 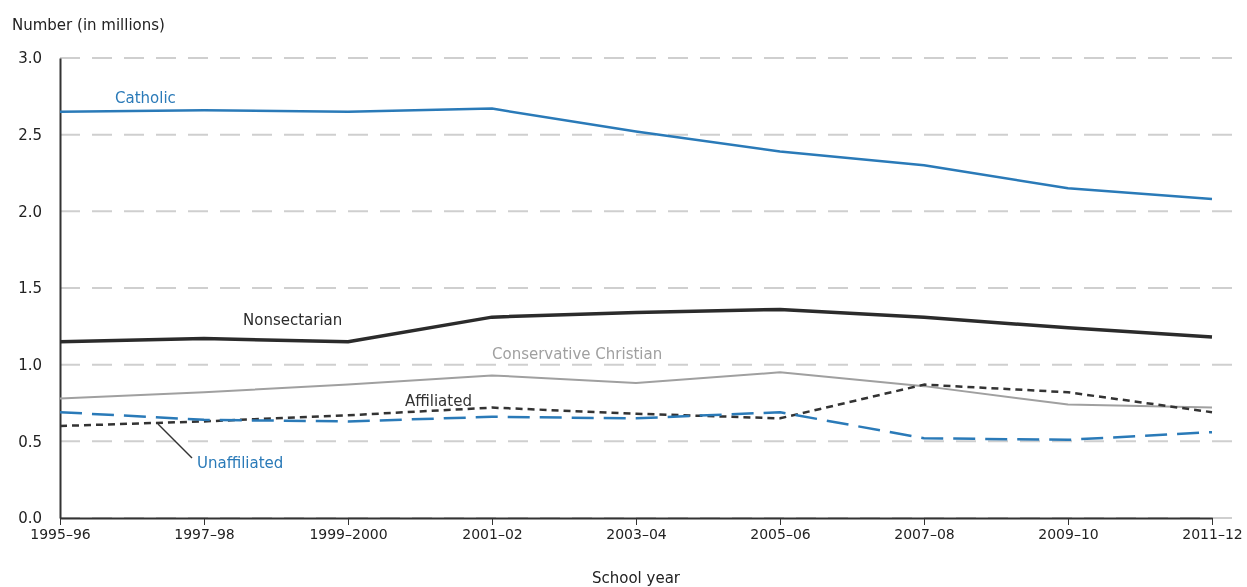 What do you see at coordinates (60, 533) in the screenshot?
I see `x-tick-label: 1995–96` at bounding box center [60, 533].